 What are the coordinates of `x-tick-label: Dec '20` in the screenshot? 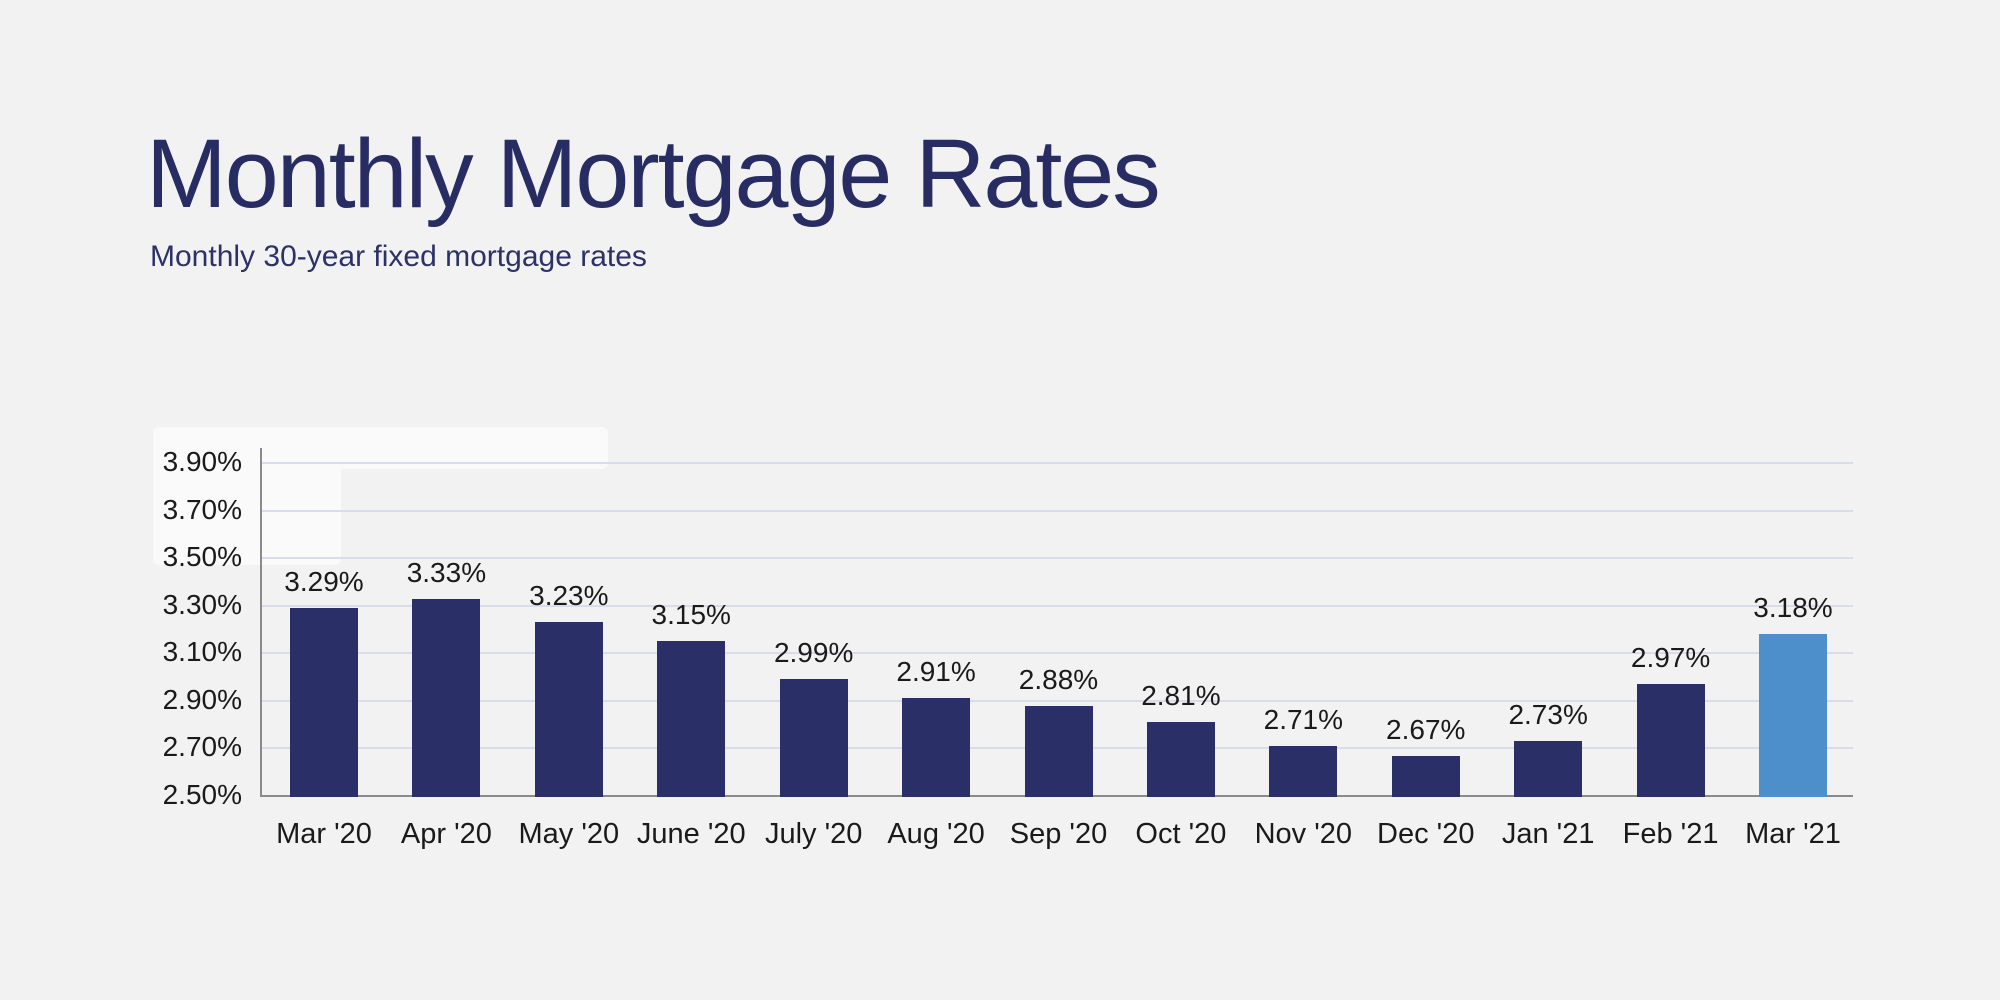 It's located at (1426, 834).